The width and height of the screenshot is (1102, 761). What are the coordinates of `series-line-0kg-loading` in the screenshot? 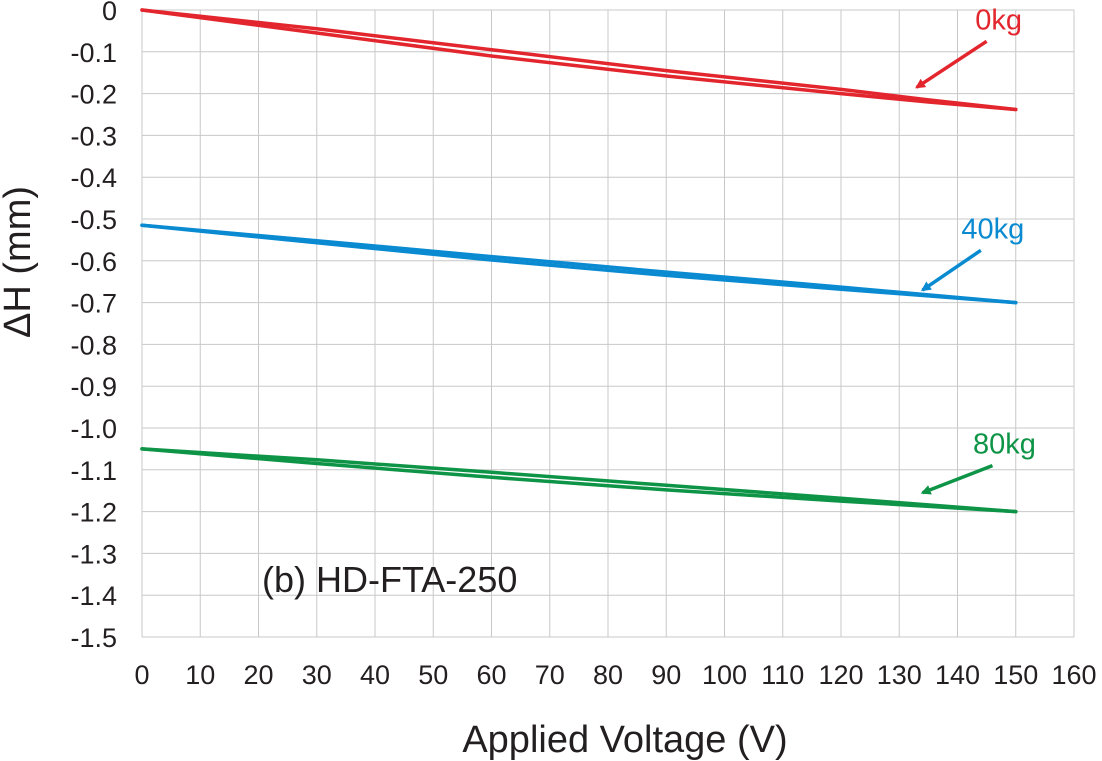 It's located at (579, 60).